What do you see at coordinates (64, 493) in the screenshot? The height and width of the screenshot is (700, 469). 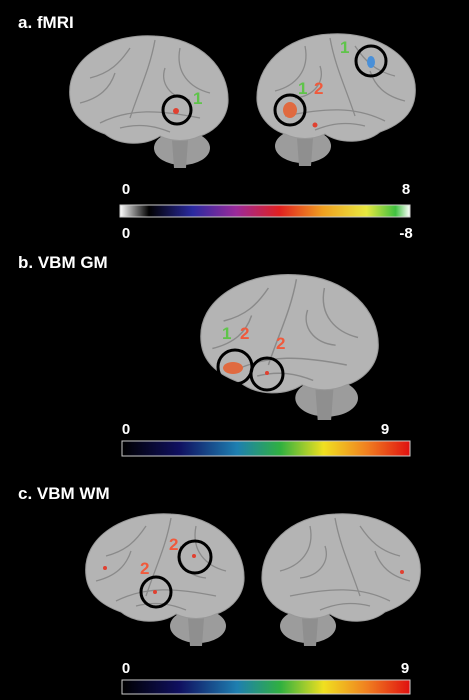 I see `panel-title: c. VBM WM` at bounding box center [64, 493].